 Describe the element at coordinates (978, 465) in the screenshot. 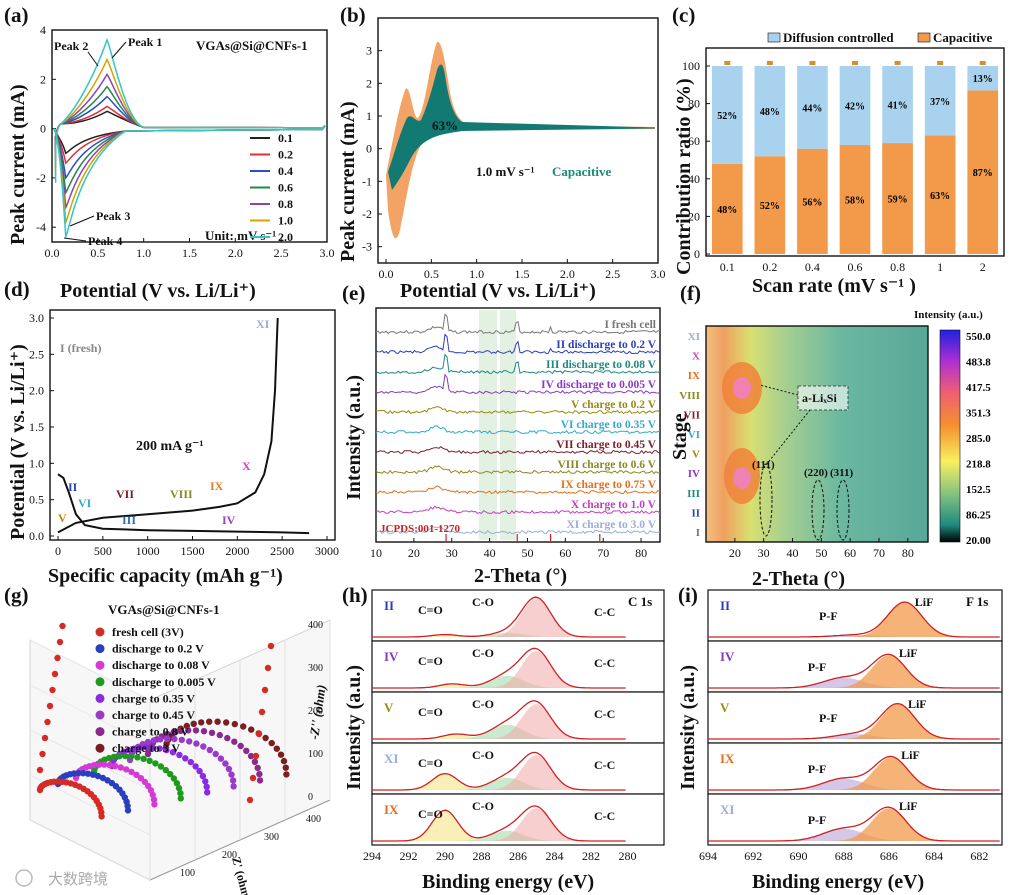

I see `f-colorbar-label: 218.8` at that location.